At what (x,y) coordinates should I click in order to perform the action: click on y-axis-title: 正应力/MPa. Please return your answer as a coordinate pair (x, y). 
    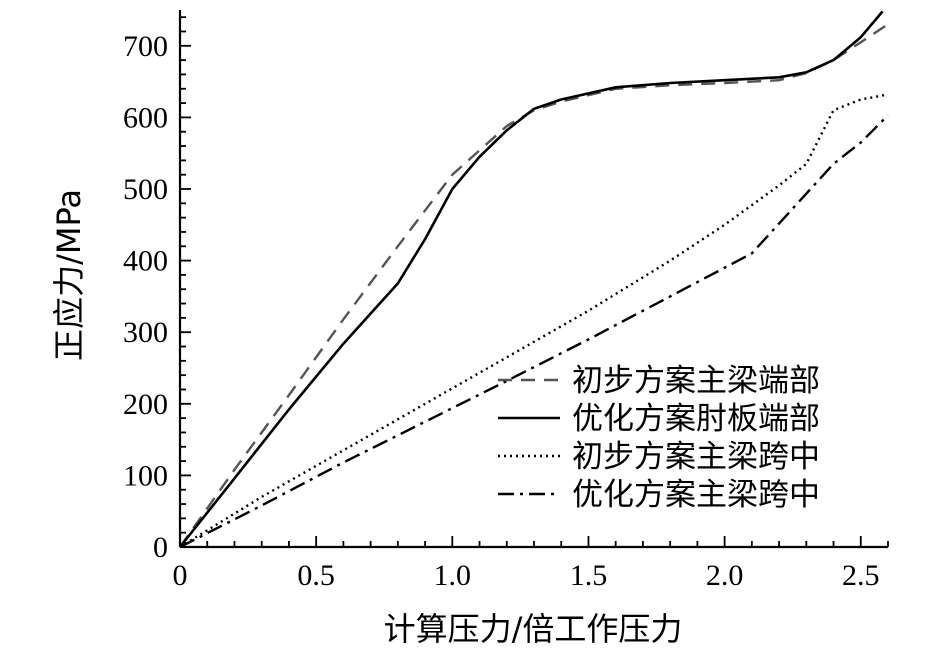
    Looking at the image, I should click on (69, 275).